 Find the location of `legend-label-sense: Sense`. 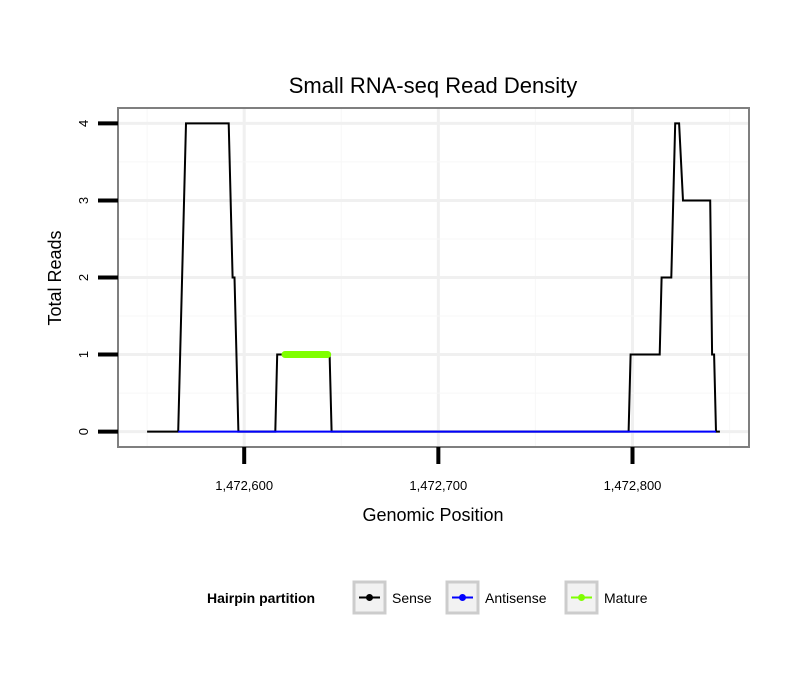

legend-label-sense: Sense is located at coordinates (412, 598).